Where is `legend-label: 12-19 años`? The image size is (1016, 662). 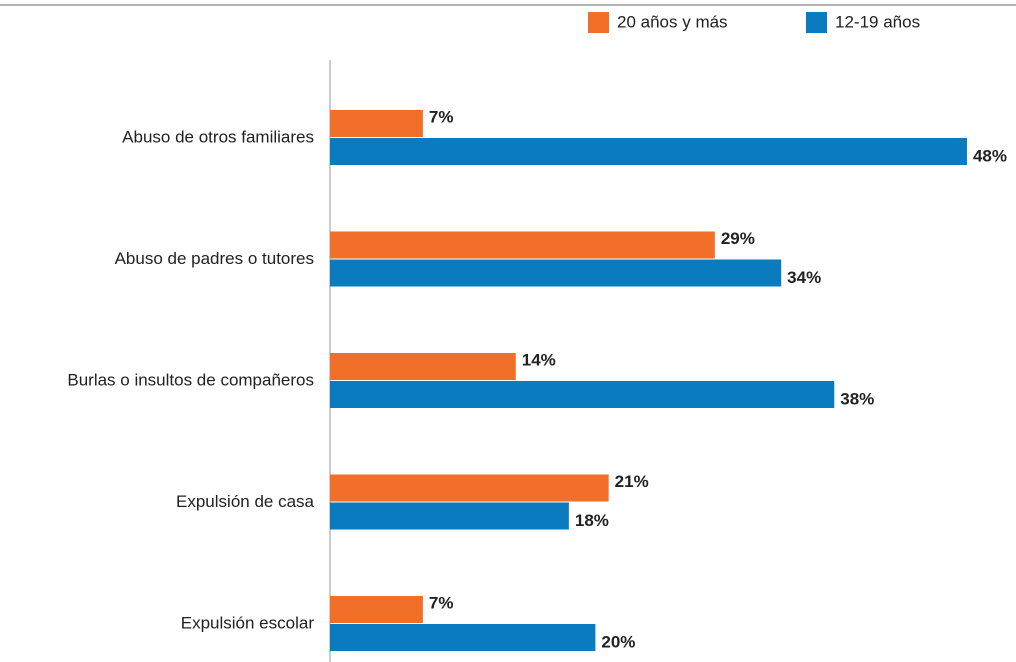 legend-label: 12-19 años is located at coordinates (877, 21).